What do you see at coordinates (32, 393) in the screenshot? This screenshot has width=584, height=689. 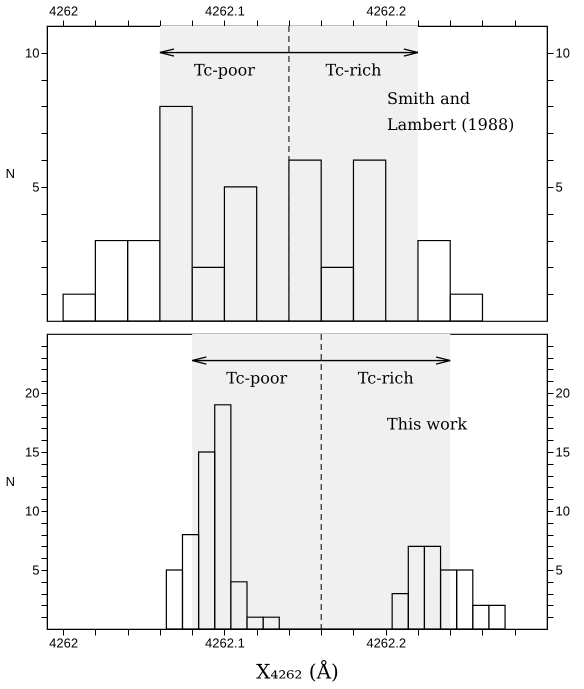 I see `y-tick-label: 20` at bounding box center [32, 393].